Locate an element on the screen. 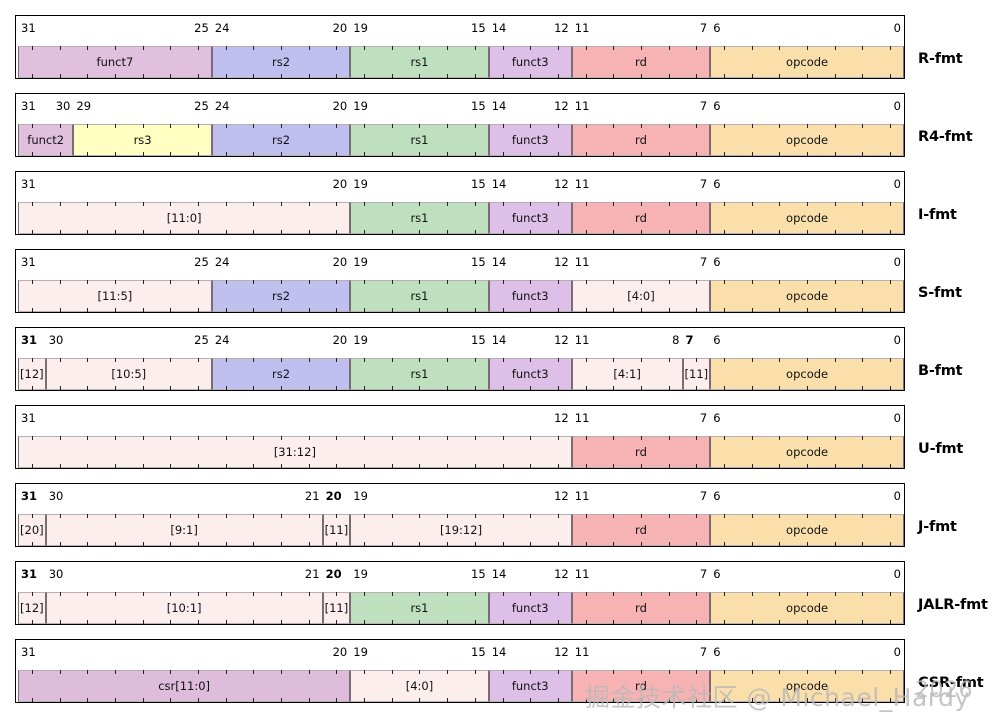 Image resolution: width=1000 pixels, height=720 pixels. field-band: [11:5] rs2 rs1 funct3 [4:0] opcode is located at coordinates (461, 296).